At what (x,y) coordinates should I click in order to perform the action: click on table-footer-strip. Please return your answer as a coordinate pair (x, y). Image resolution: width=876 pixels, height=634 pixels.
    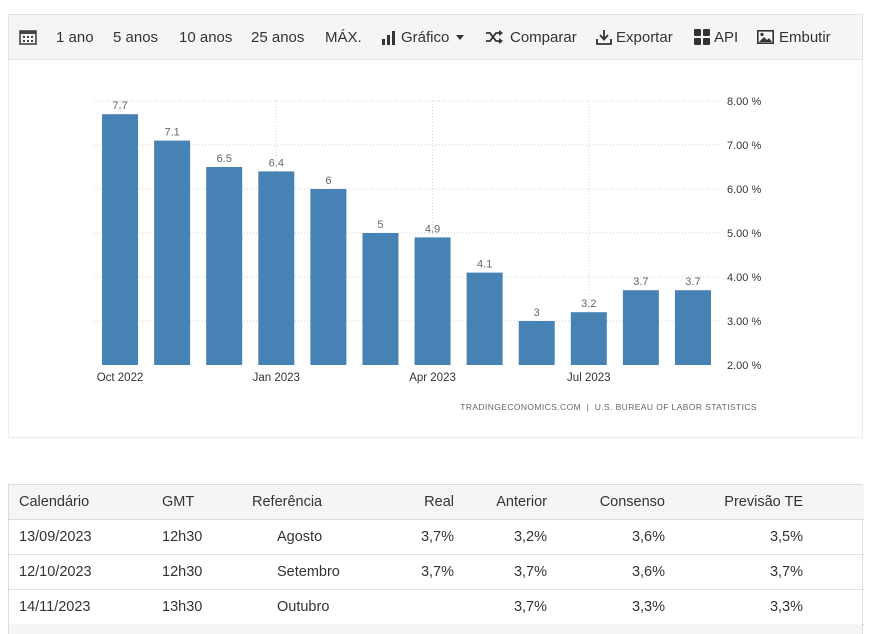
    Looking at the image, I should click on (435, 629).